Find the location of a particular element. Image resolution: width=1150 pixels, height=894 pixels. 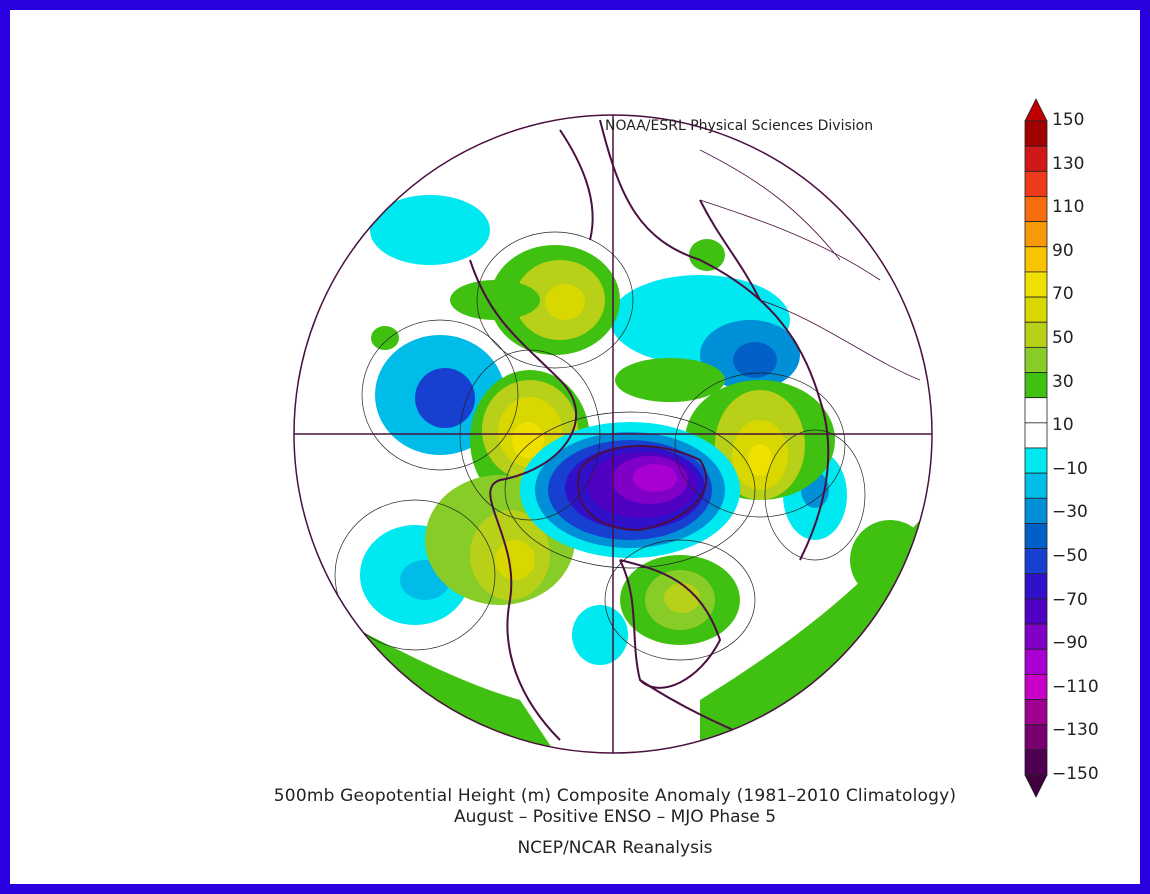

colorbar-label: −150 is located at coordinates (1075, 774).